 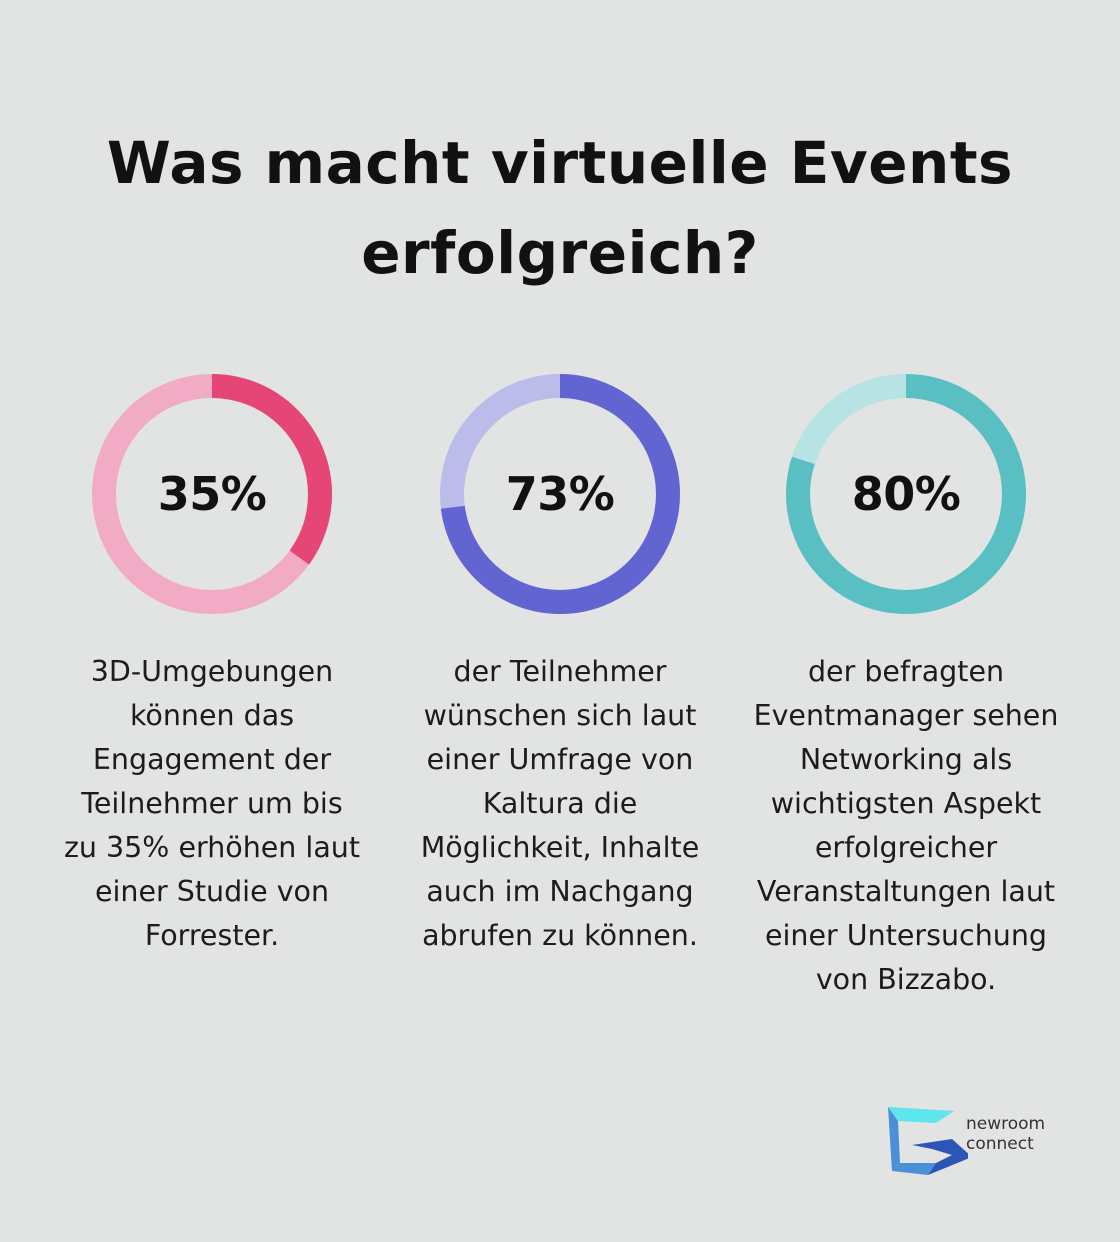 What do you see at coordinates (906, 847) in the screenshot?
I see `desc-line: erfolgreicher` at bounding box center [906, 847].